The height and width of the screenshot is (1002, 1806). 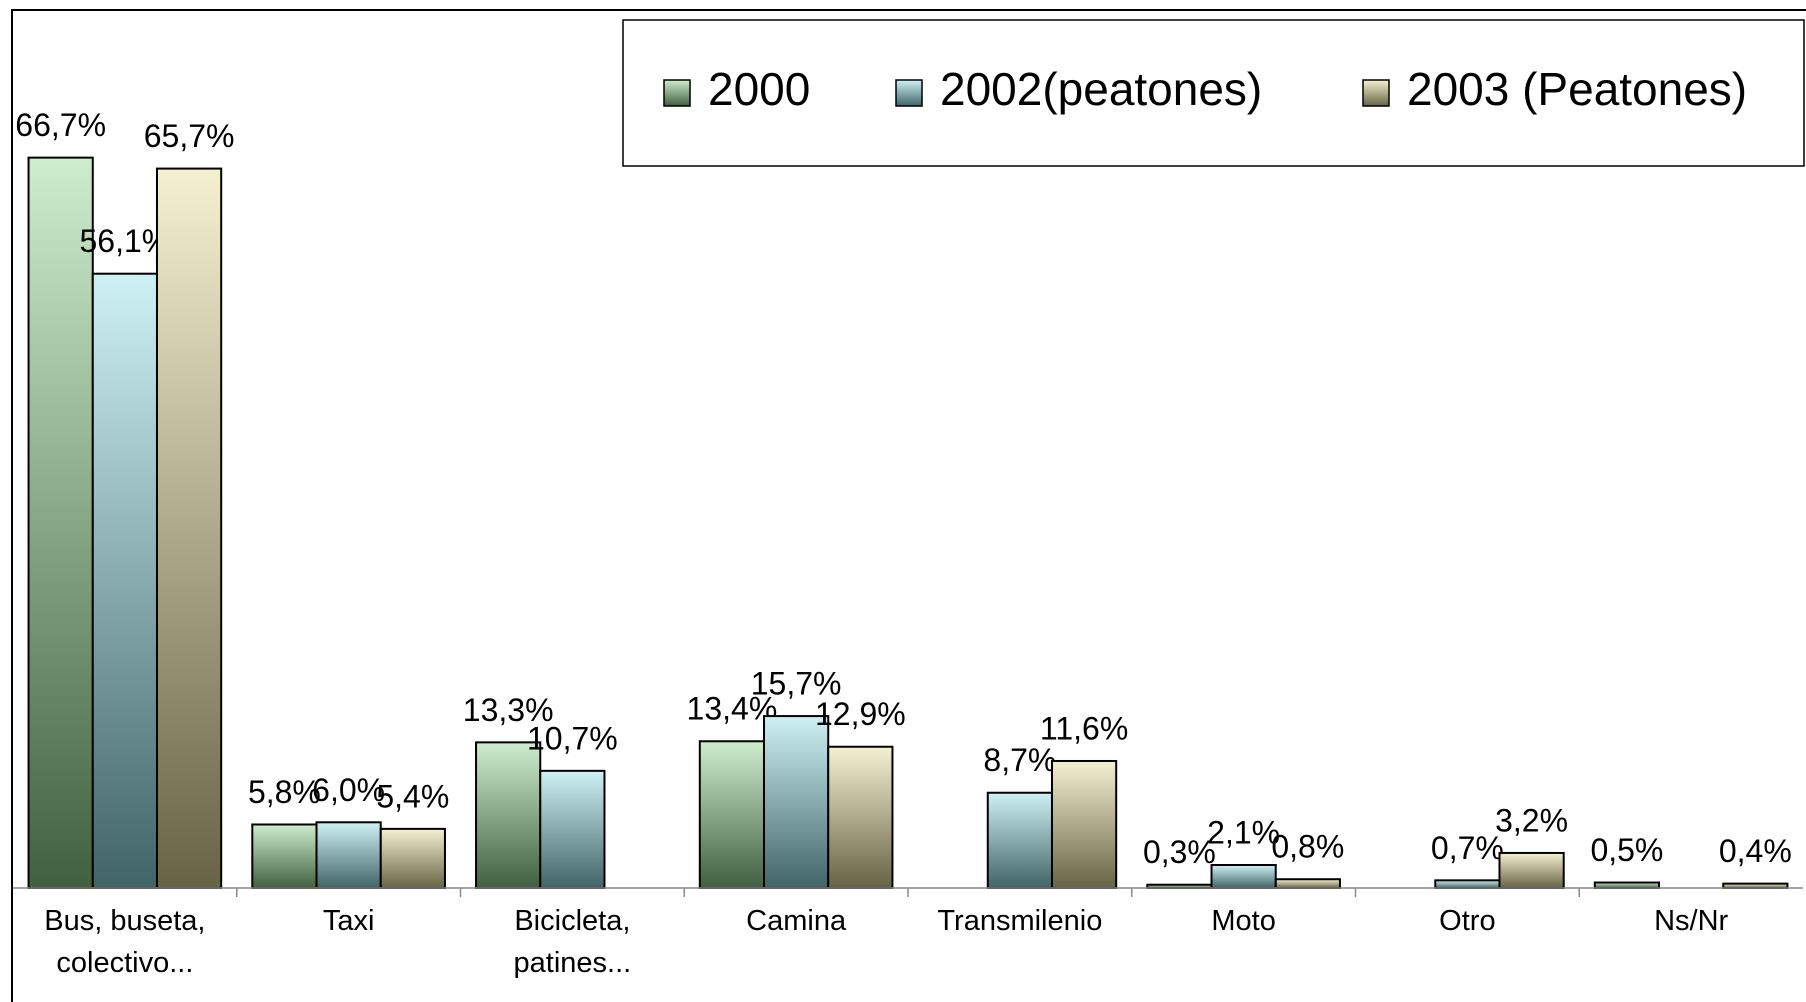 I want to click on data-label: 5,4%, so click(x=412, y=796).